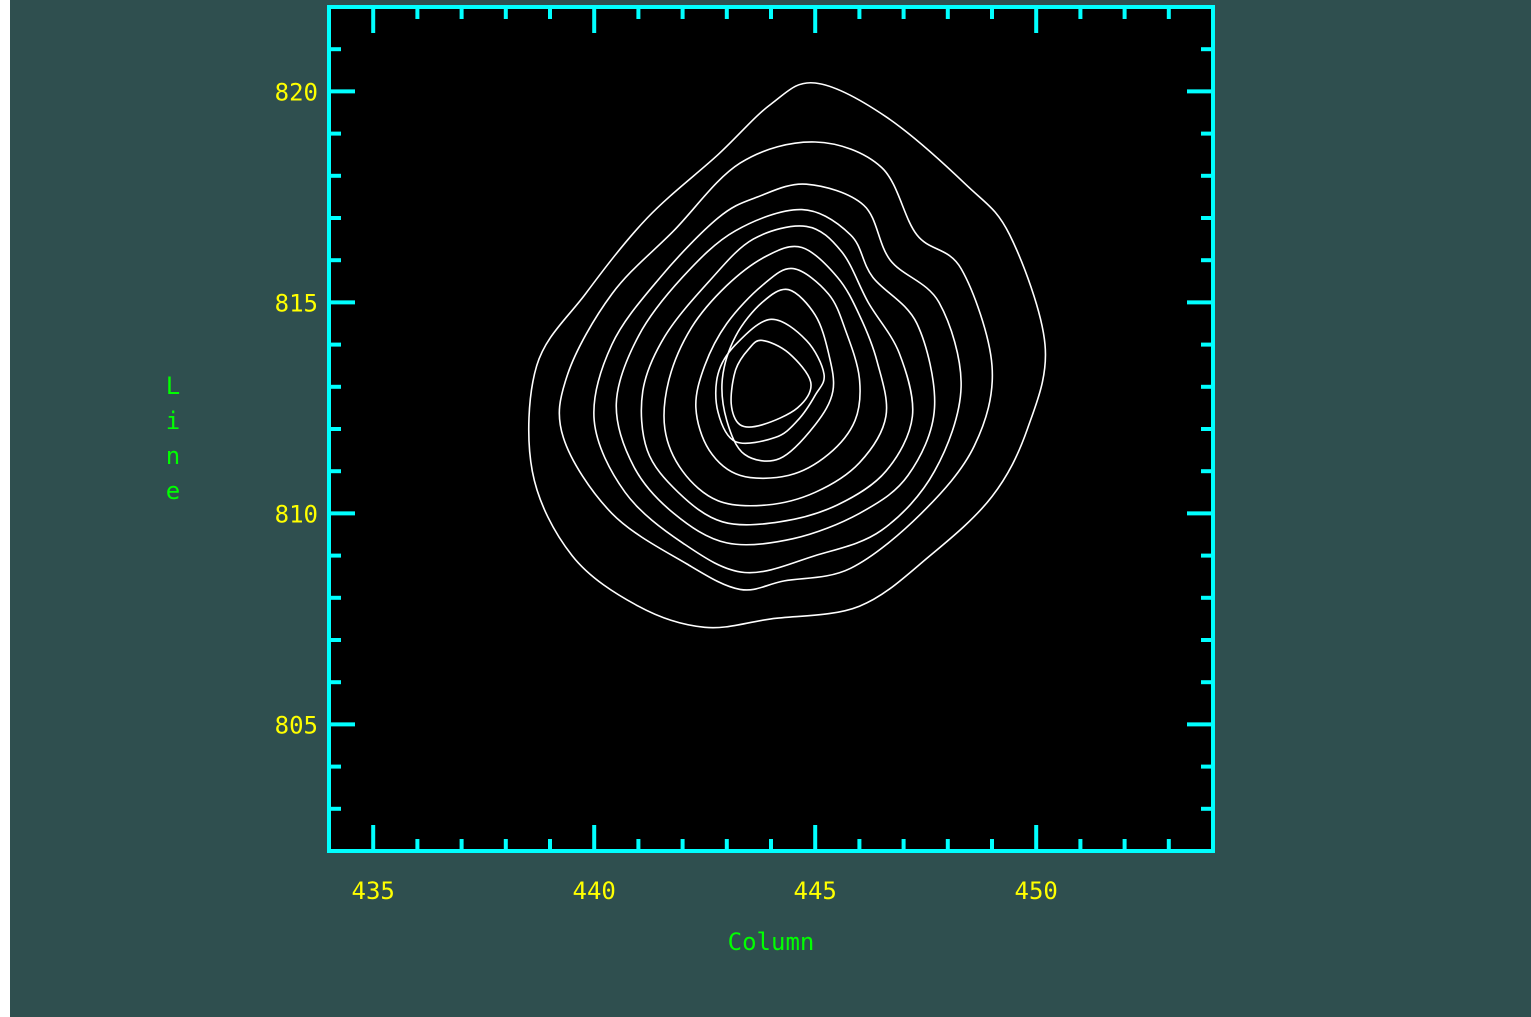  Describe the element at coordinates (705, 891) in the screenshot. I see `x-tick-labels: 435 440 445 450` at that location.